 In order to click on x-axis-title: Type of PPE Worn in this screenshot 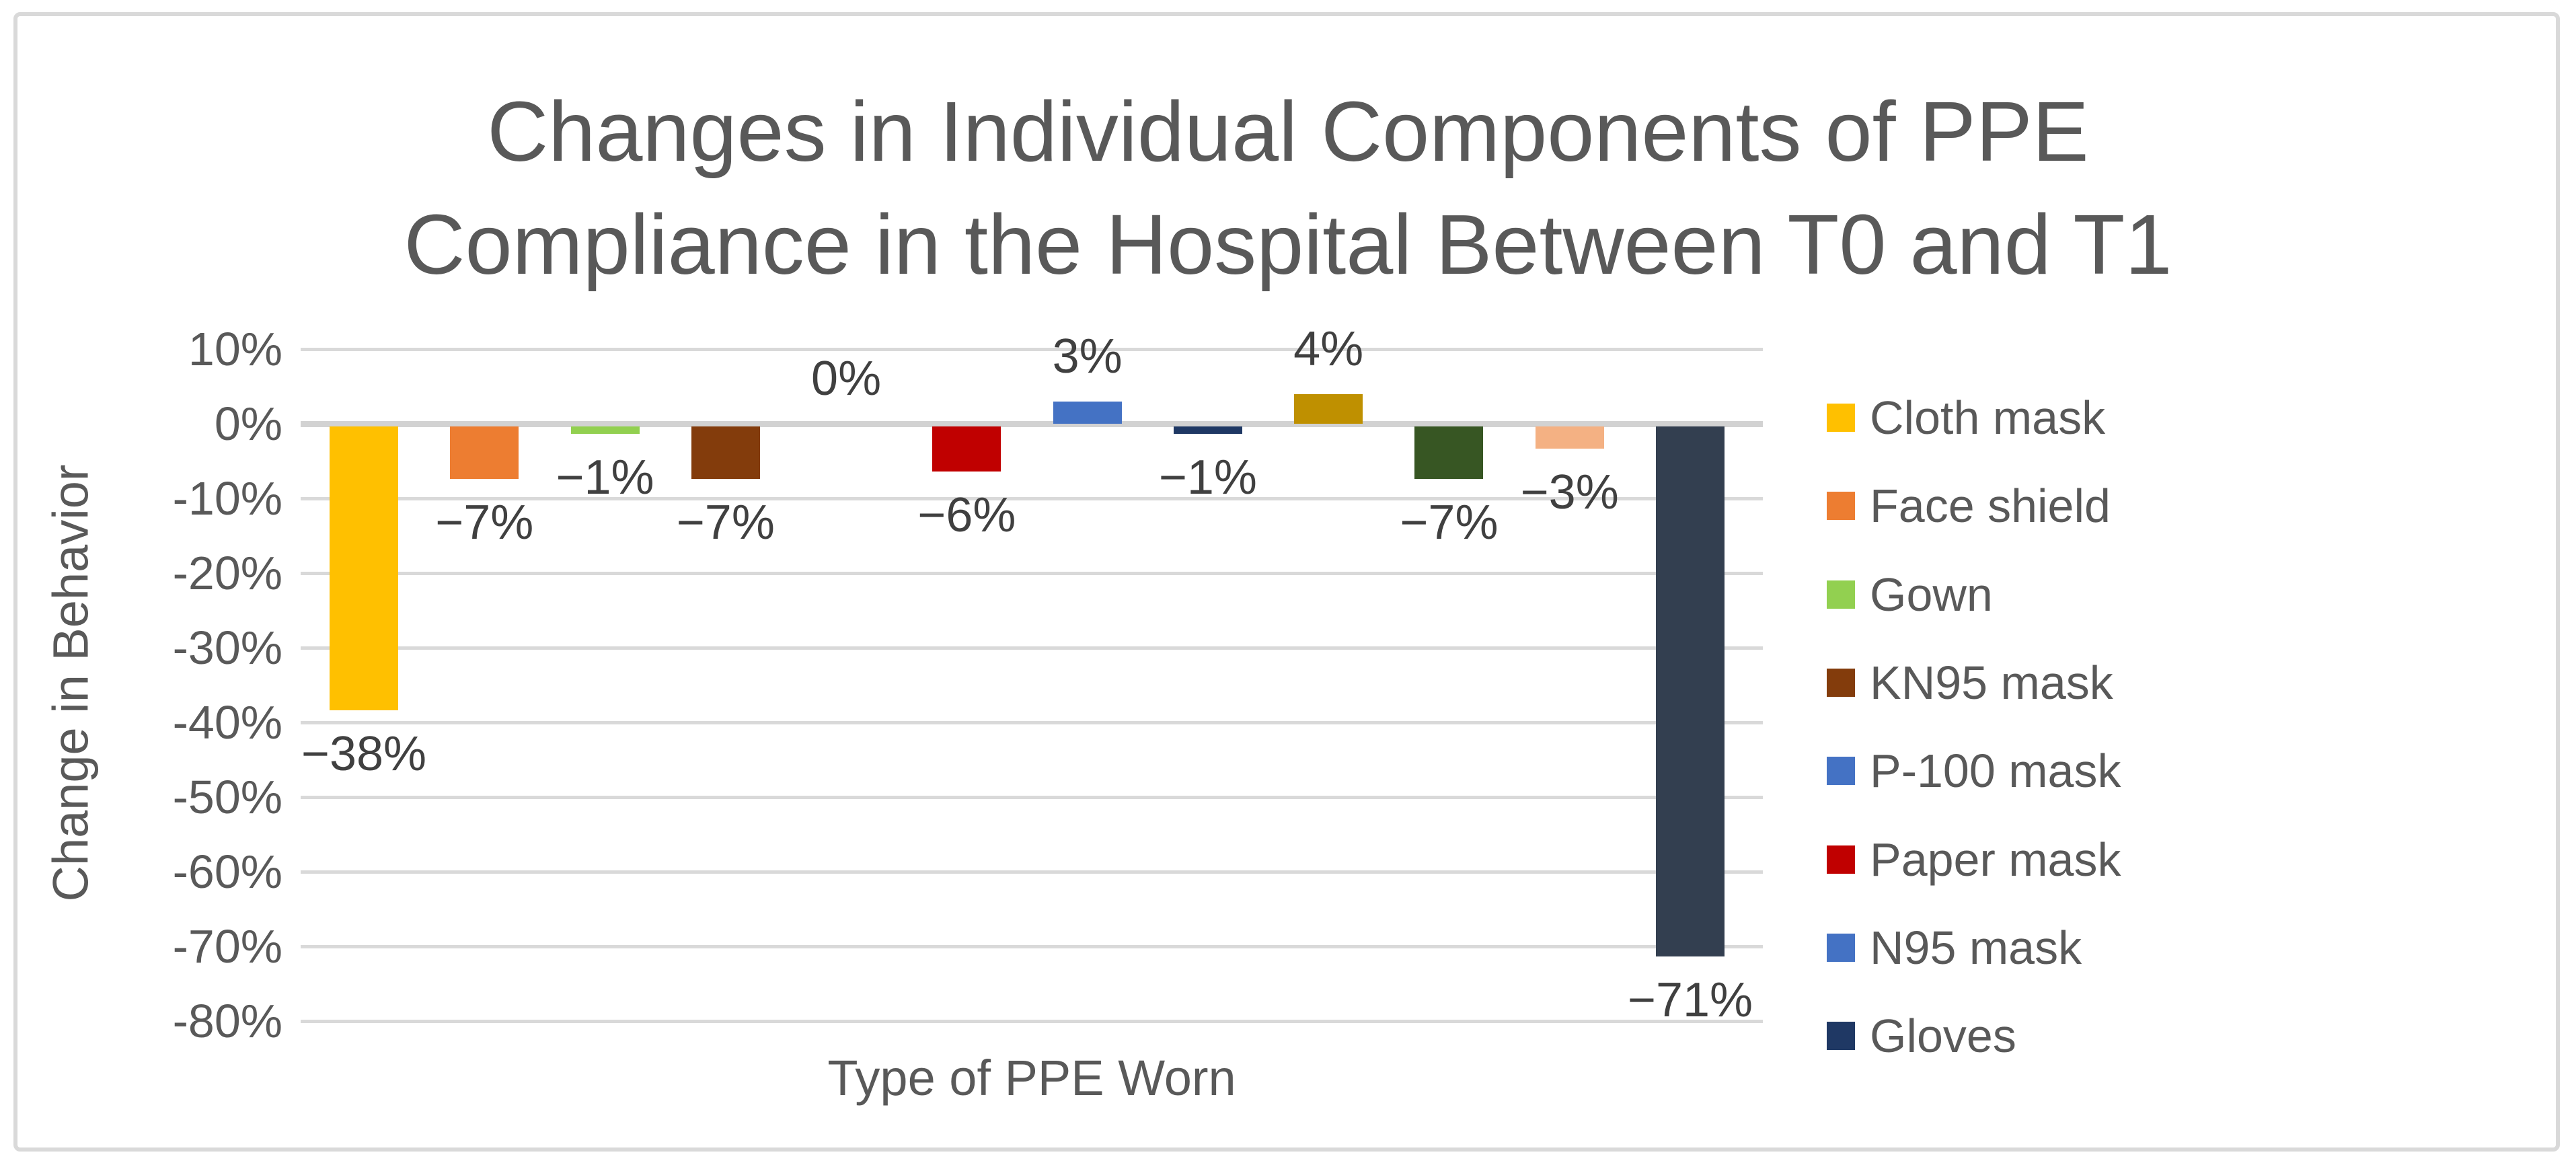, I will do `click(1031, 1078)`.